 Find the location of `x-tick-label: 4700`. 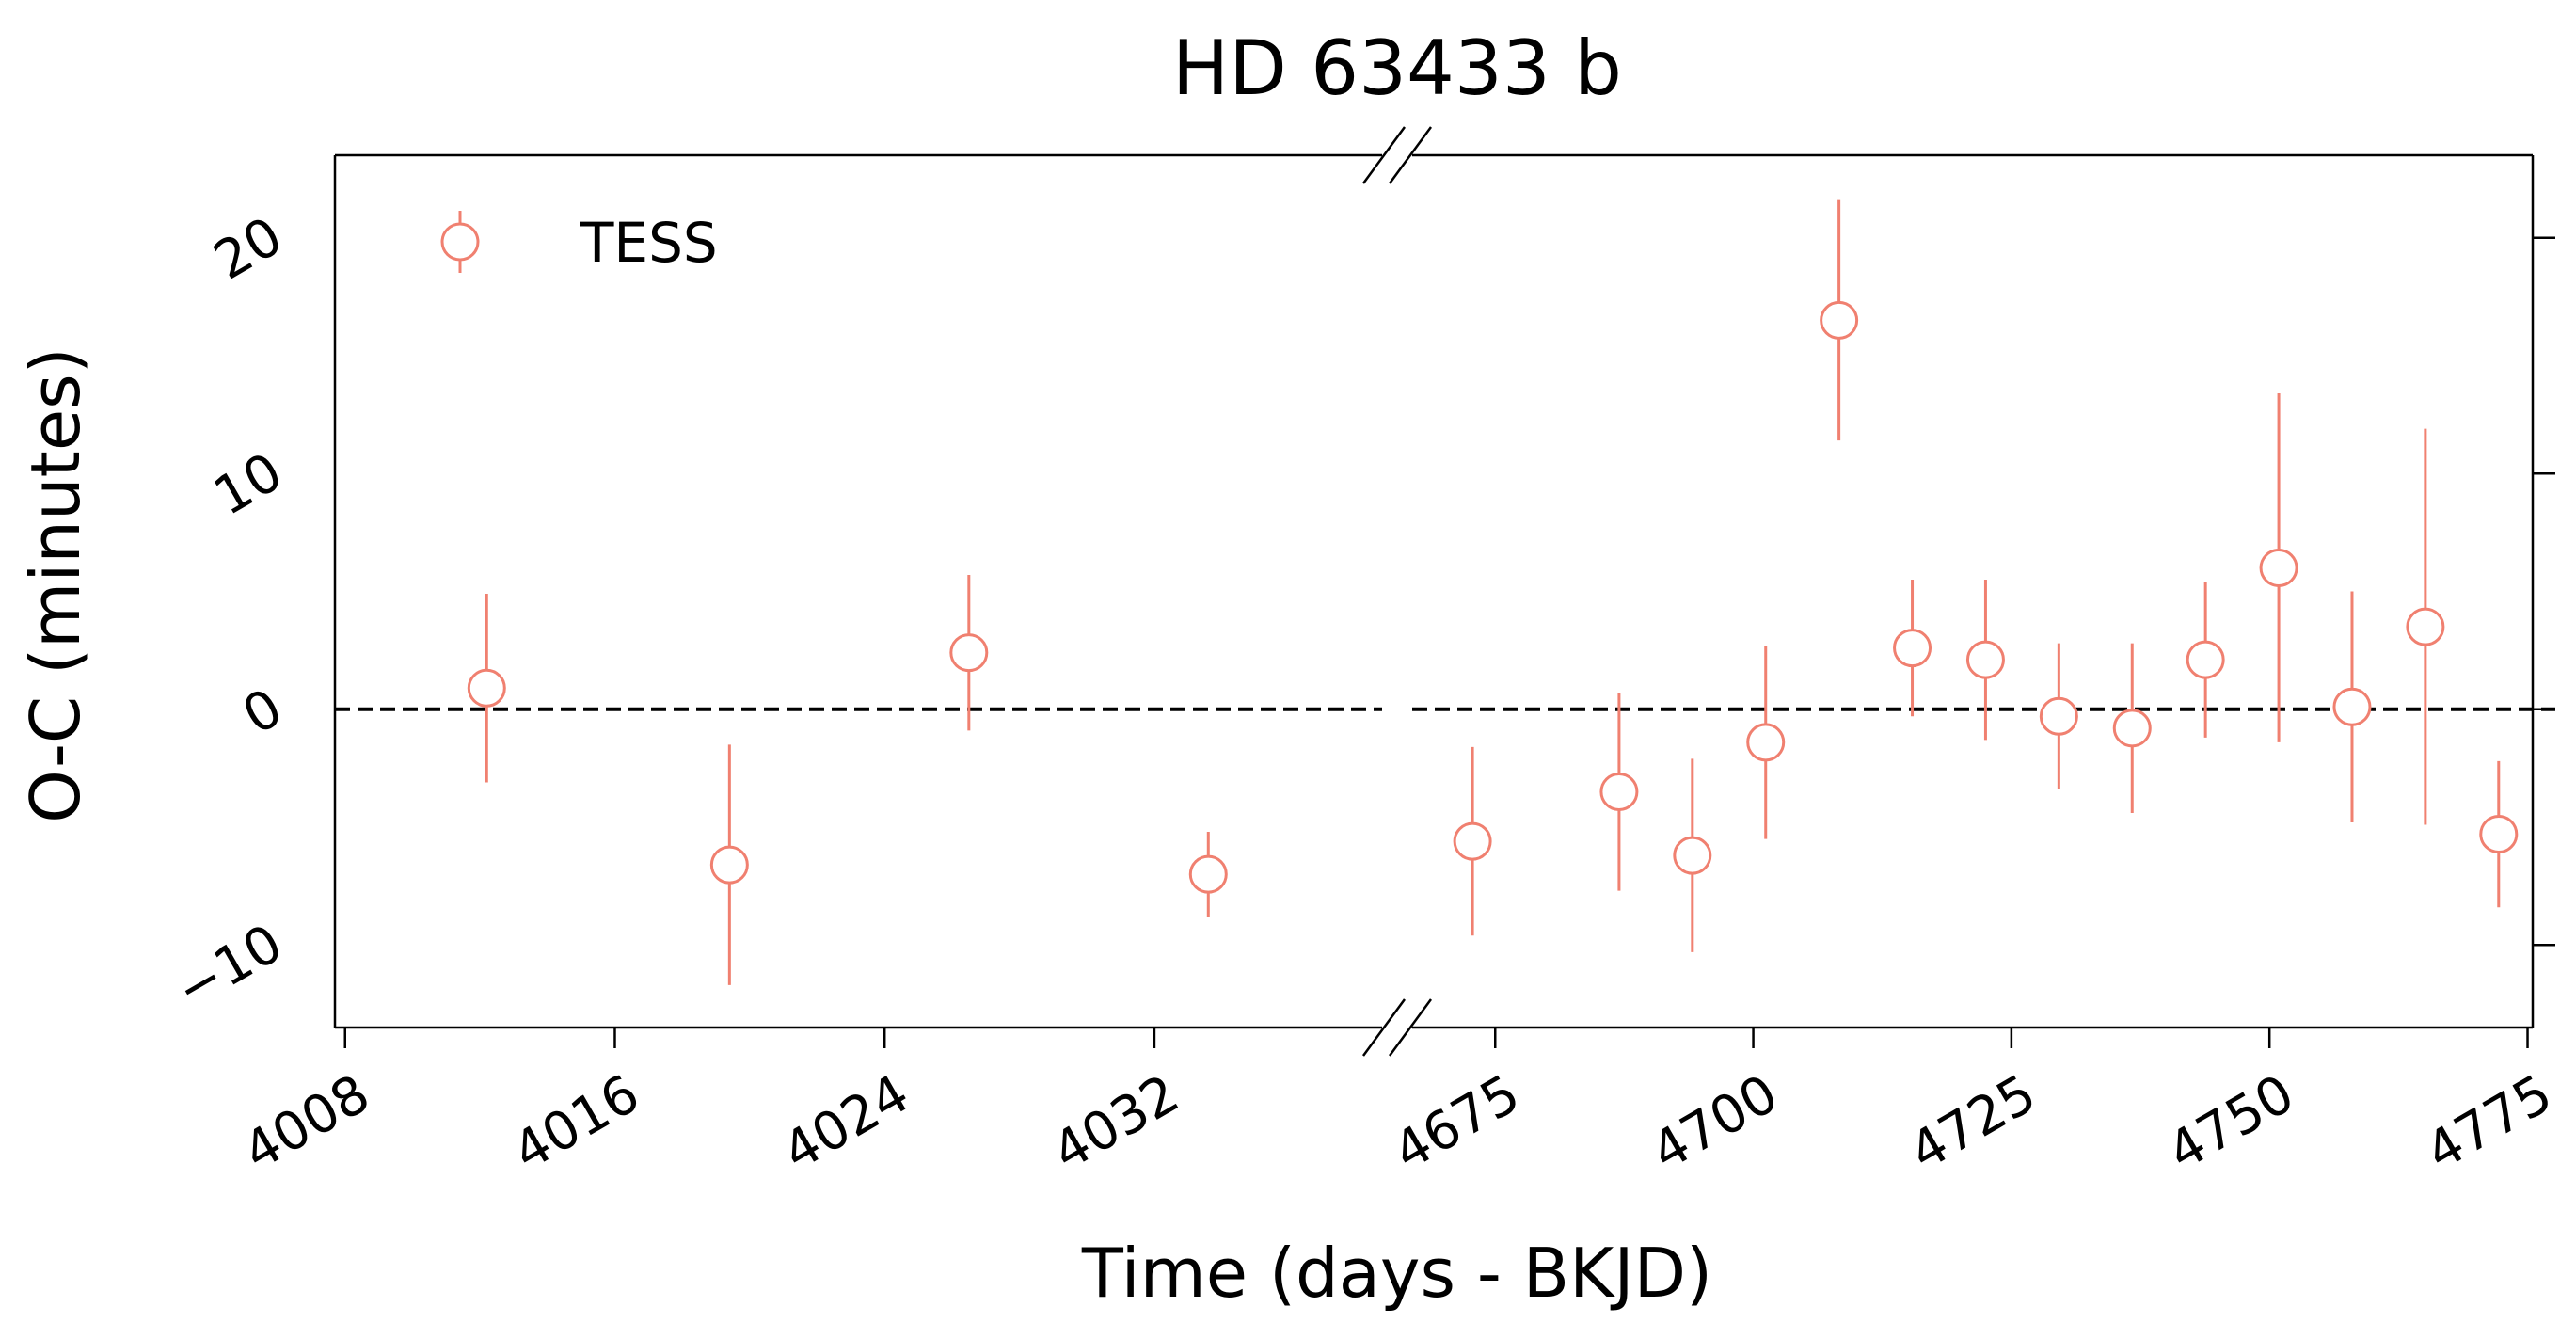

x-tick-label: 4700 is located at coordinates (1716, 1124).